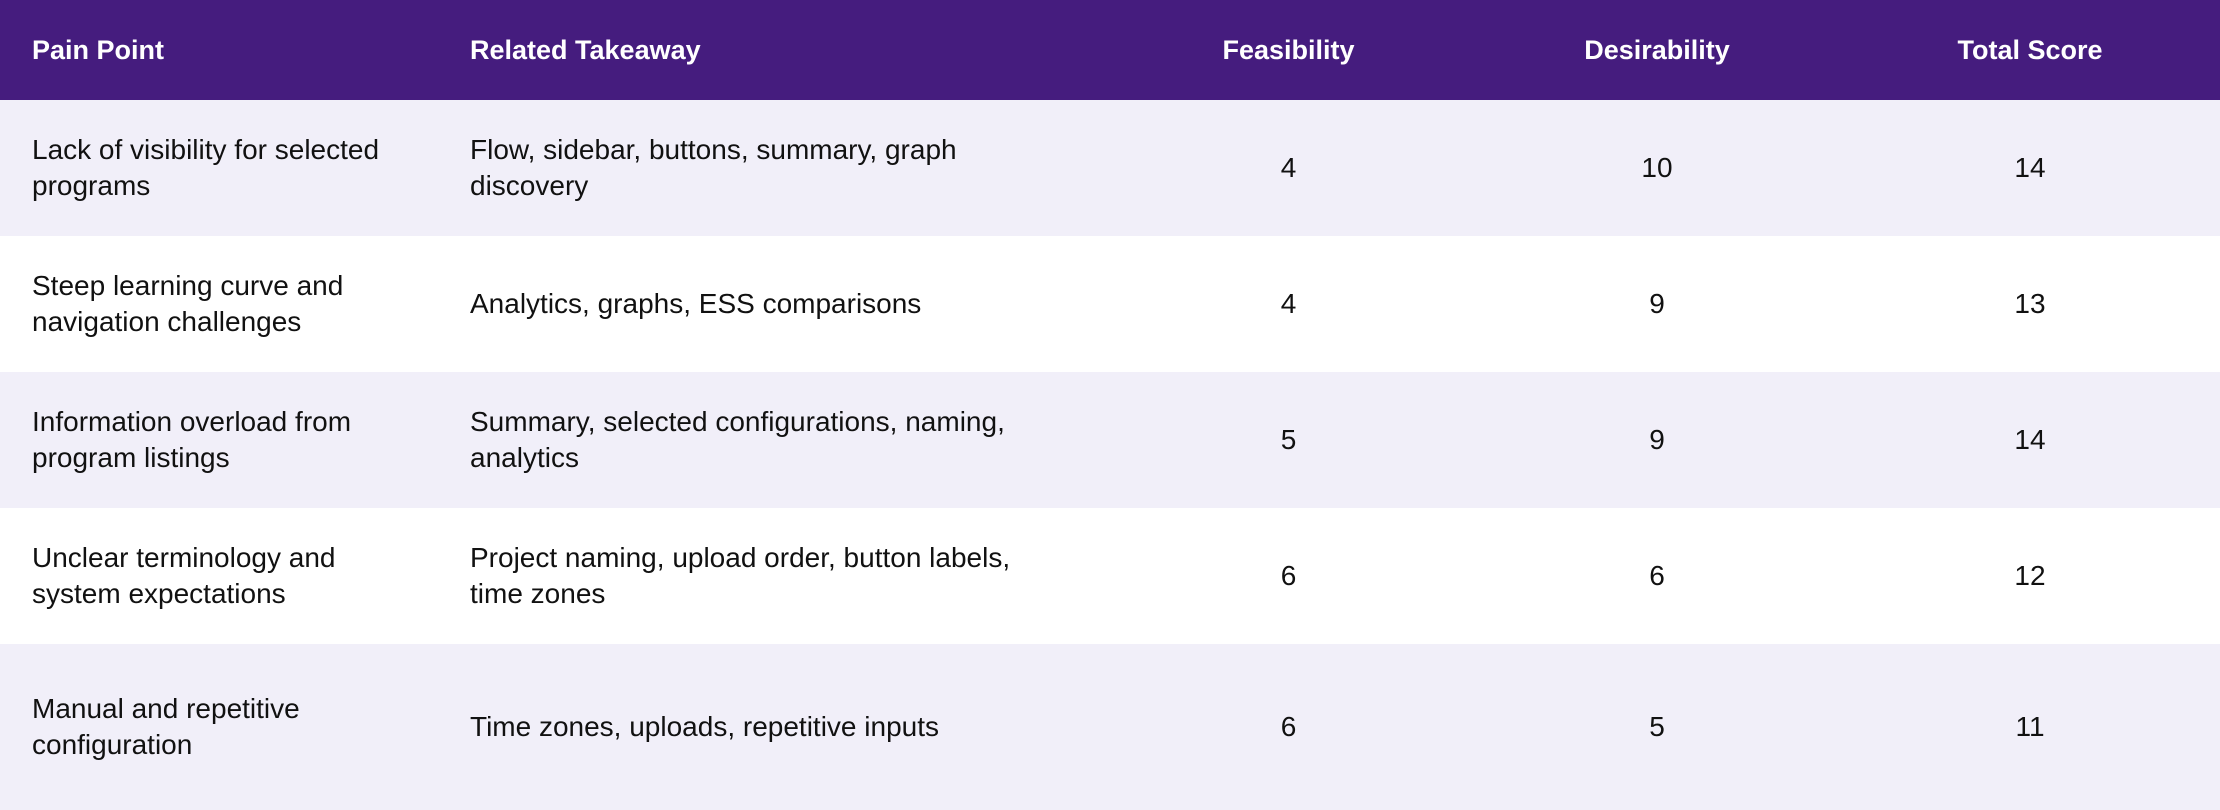  Describe the element at coordinates (1288, 49) in the screenshot. I see `header-feasibility: Feasibility` at that location.